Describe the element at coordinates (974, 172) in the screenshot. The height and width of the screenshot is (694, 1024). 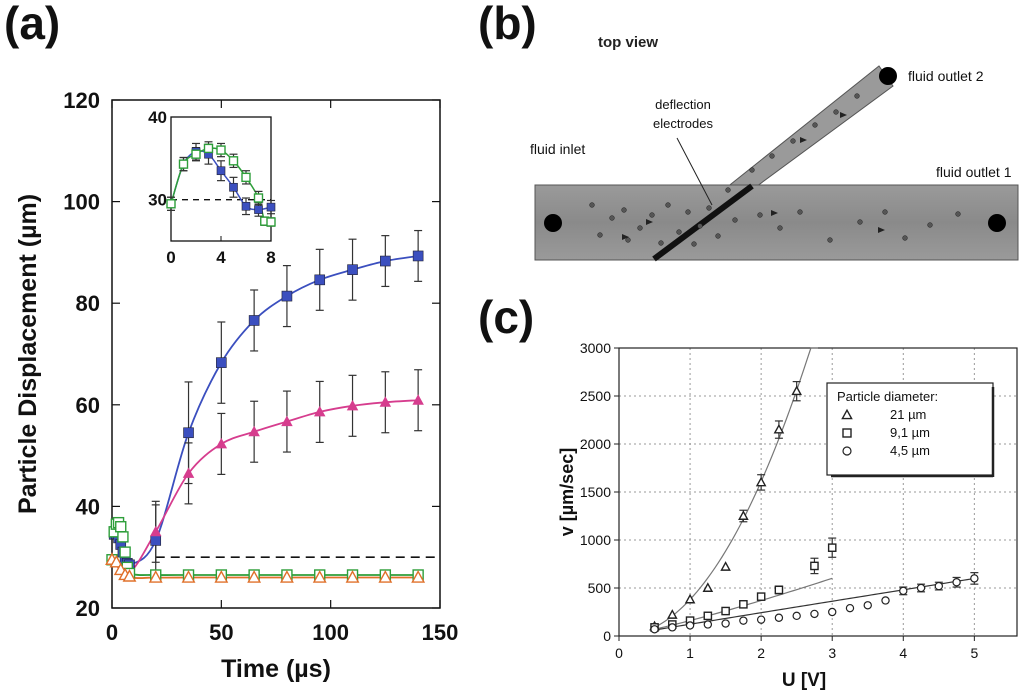
I see `label-fluid-outlet-1: fluid outlet 1` at that location.